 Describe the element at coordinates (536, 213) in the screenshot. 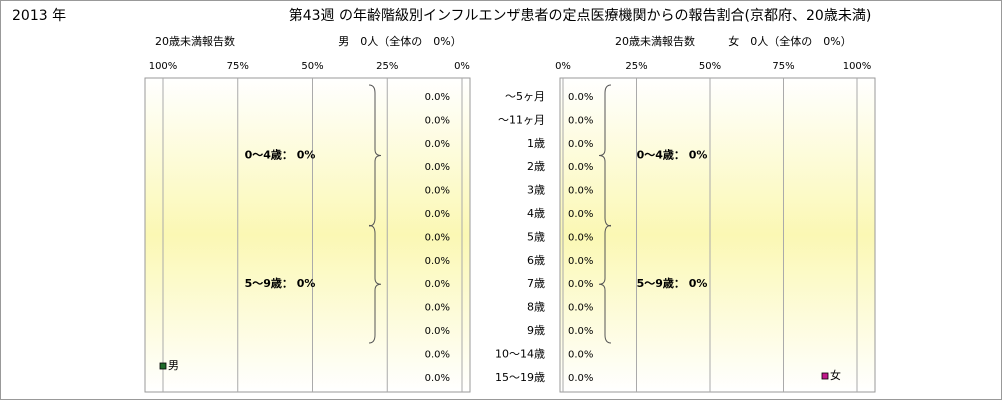

I see `category-label: 4歳` at that location.